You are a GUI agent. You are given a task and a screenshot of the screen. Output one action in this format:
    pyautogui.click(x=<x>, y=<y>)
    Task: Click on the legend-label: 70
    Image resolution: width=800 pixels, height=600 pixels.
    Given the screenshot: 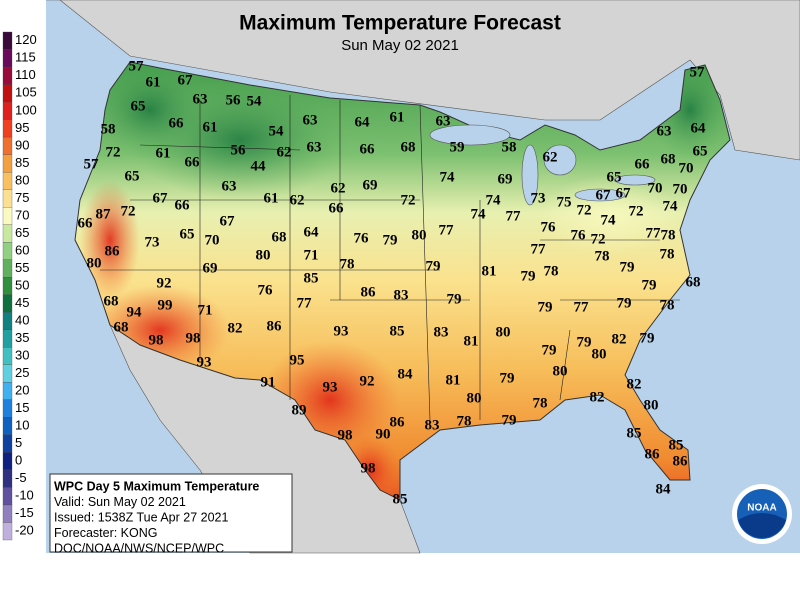 What is the action you would take?
    pyautogui.click(x=22, y=214)
    